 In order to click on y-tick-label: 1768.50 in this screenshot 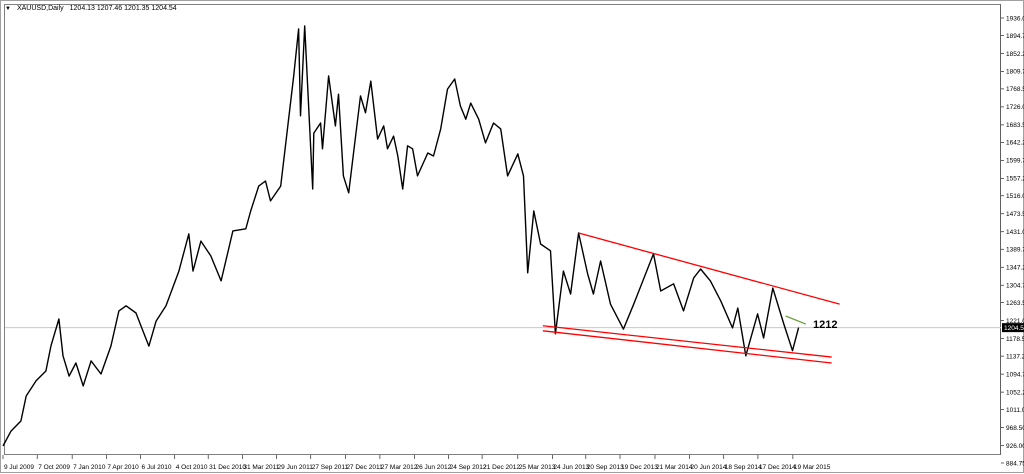, I will do `click(1015, 89)`.